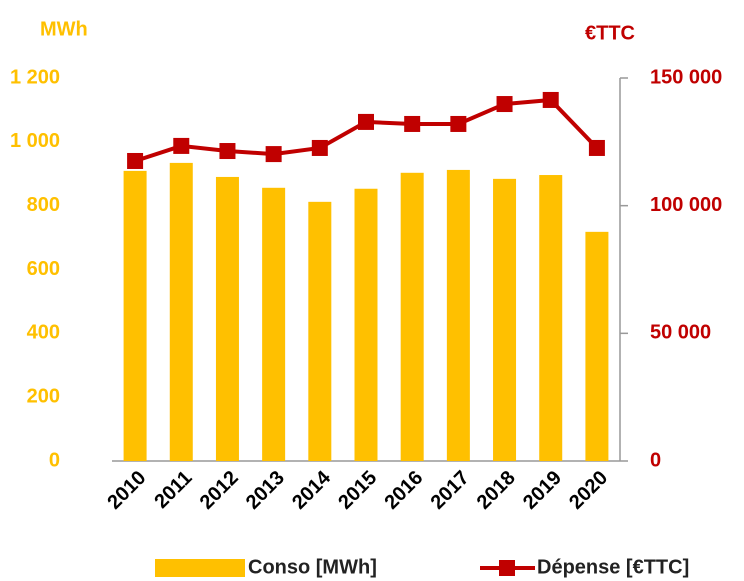 The height and width of the screenshot is (581, 744). Describe the element at coordinates (312, 567) in the screenshot. I see `legend-label: Conso [MWh]` at that location.